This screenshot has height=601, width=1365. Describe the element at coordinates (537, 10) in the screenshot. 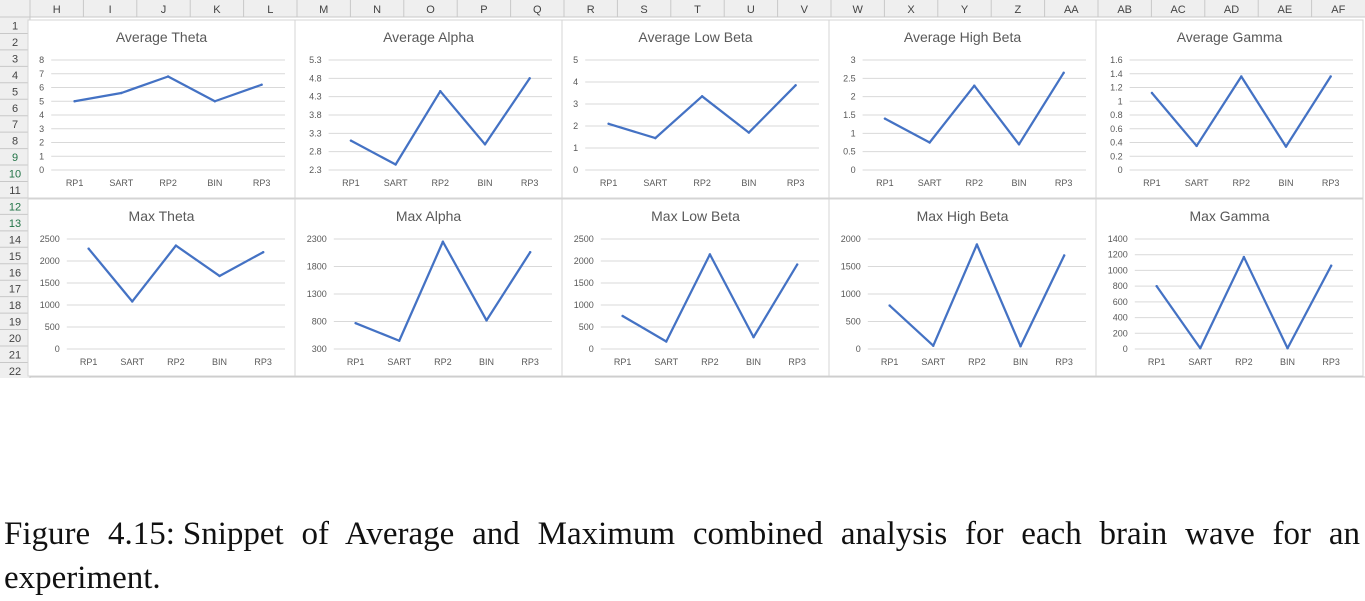

I see `column-header-q: Q` at that location.